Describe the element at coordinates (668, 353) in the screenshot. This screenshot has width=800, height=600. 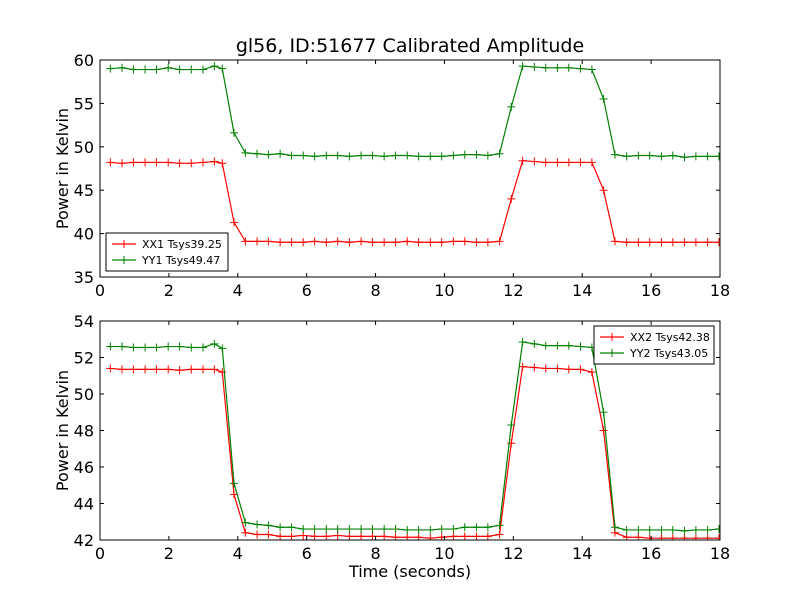
I see `legend-label: YY2 Tsys43.05` at that location.